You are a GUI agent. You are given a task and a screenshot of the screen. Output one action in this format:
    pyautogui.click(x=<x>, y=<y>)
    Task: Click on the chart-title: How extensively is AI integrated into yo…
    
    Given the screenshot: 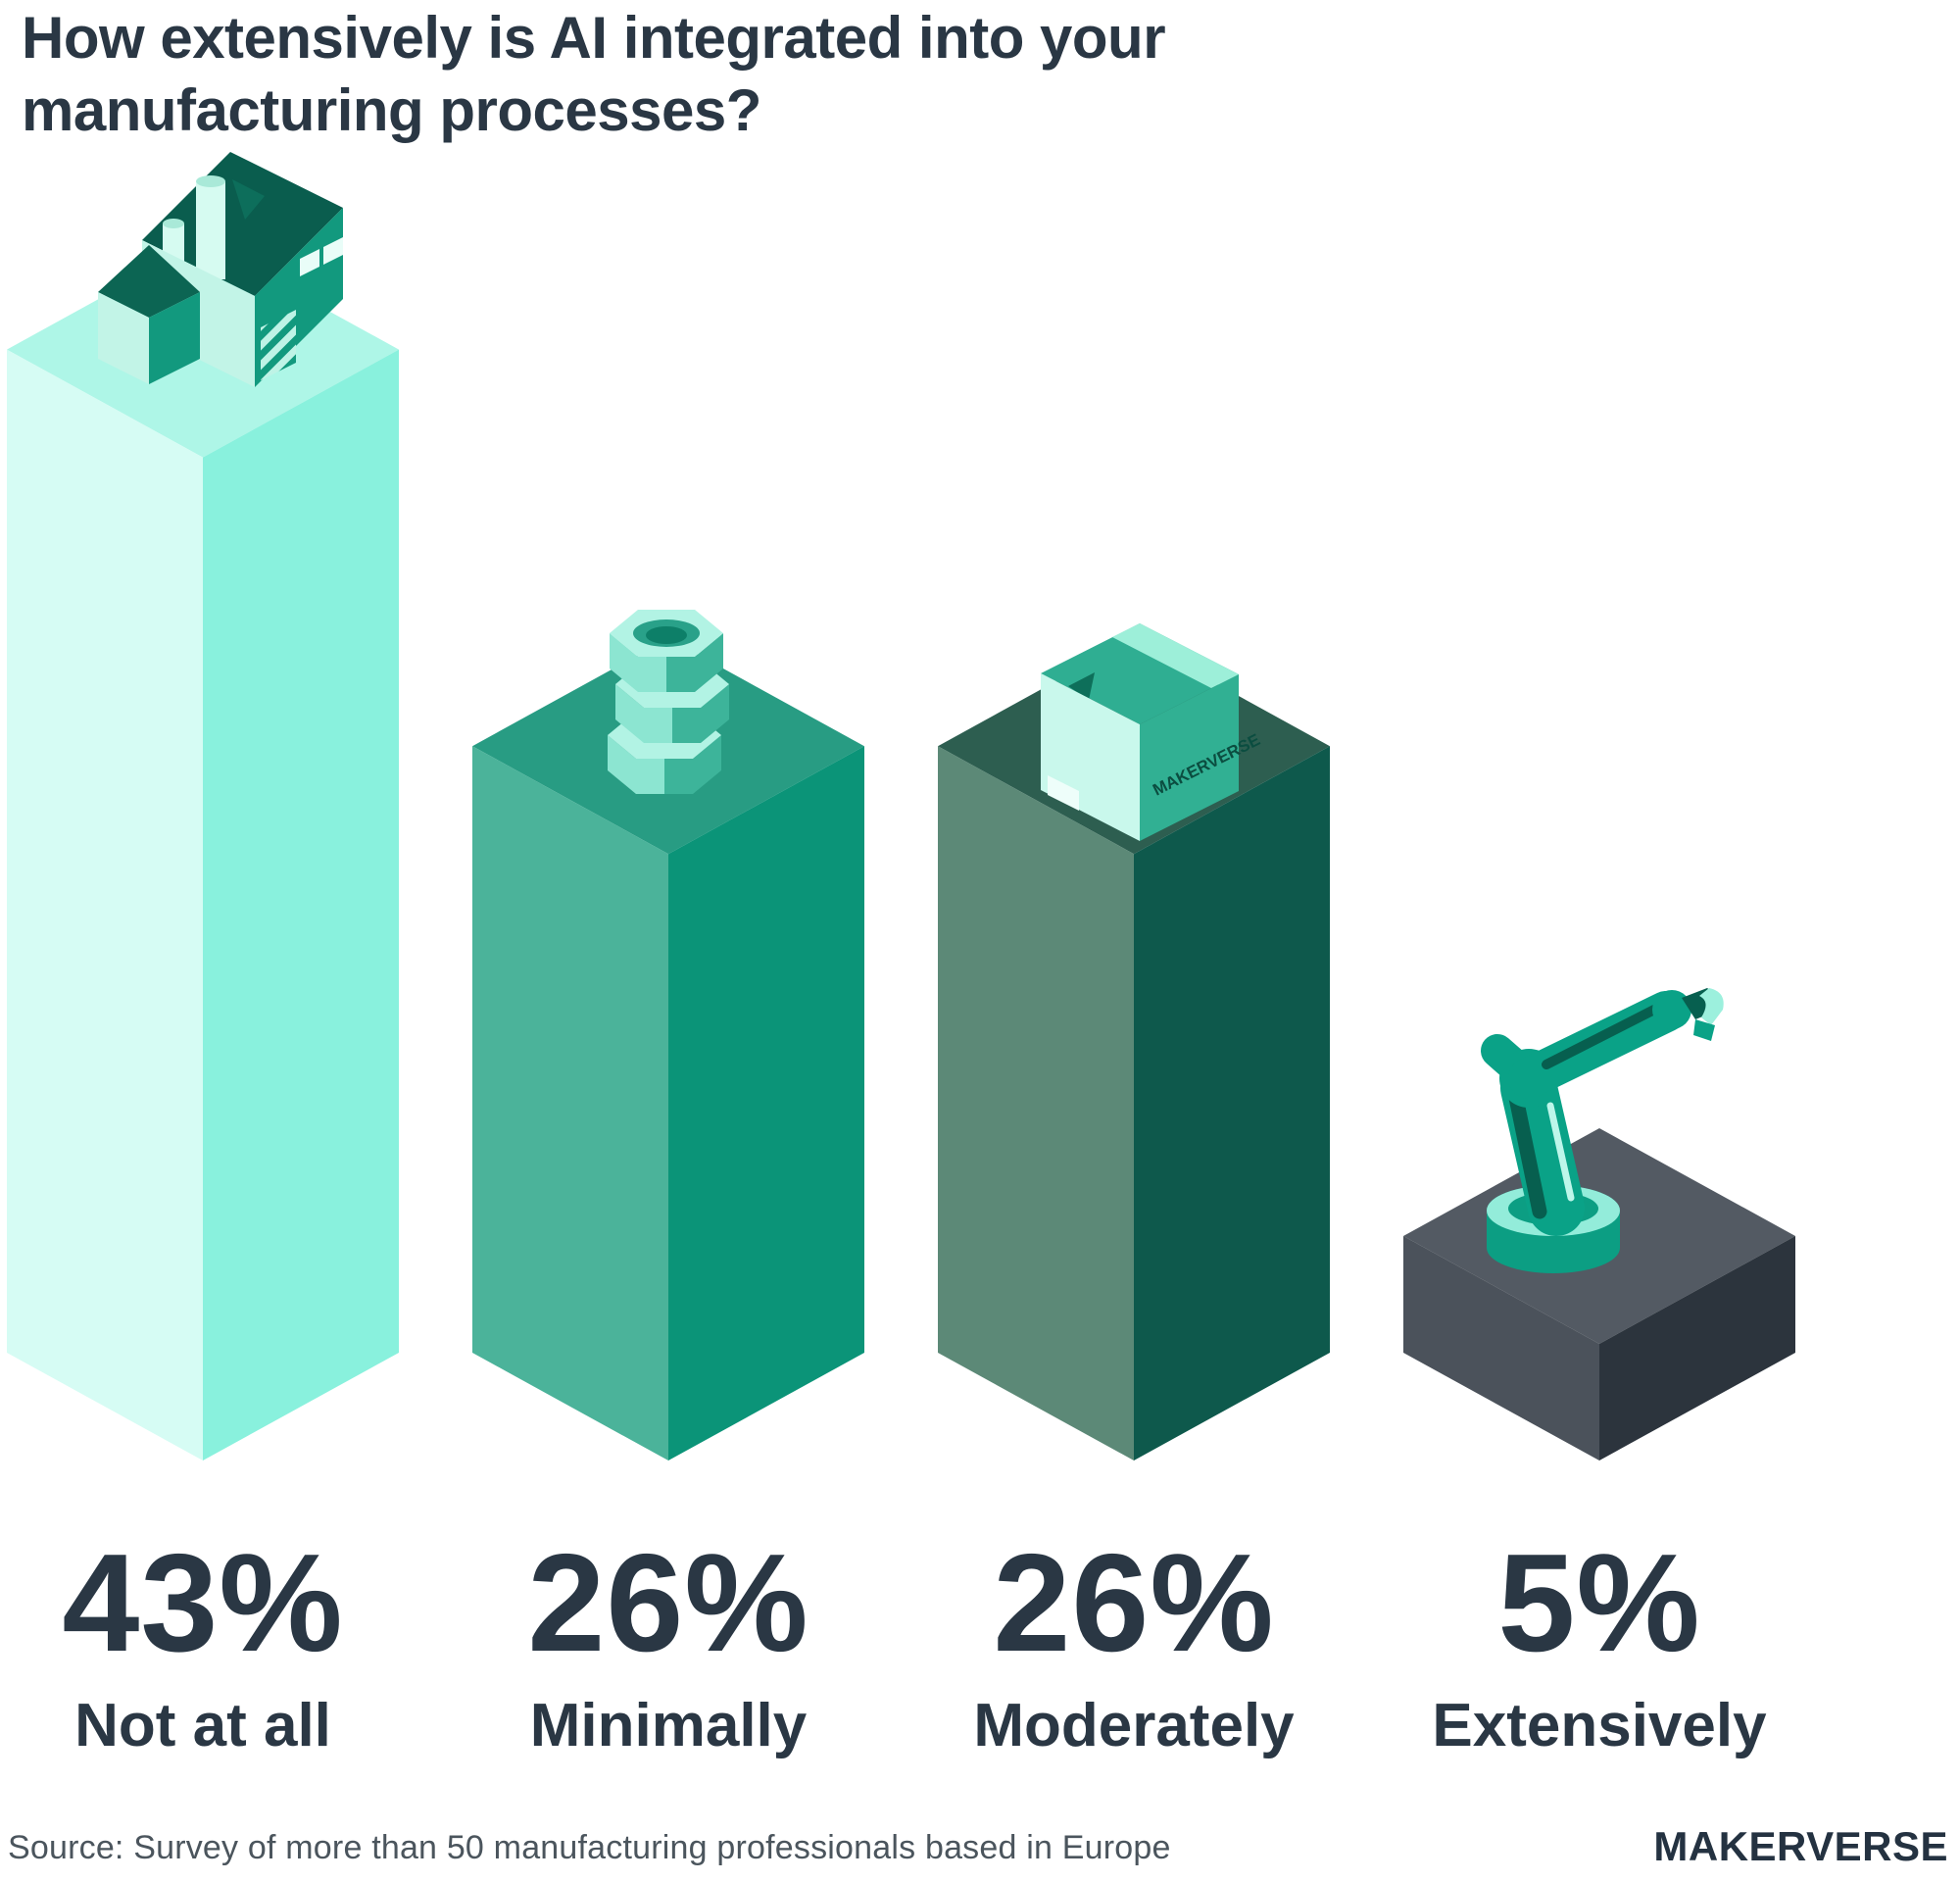 What is the action you would take?
    pyautogui.click(x=594, y=74)
    